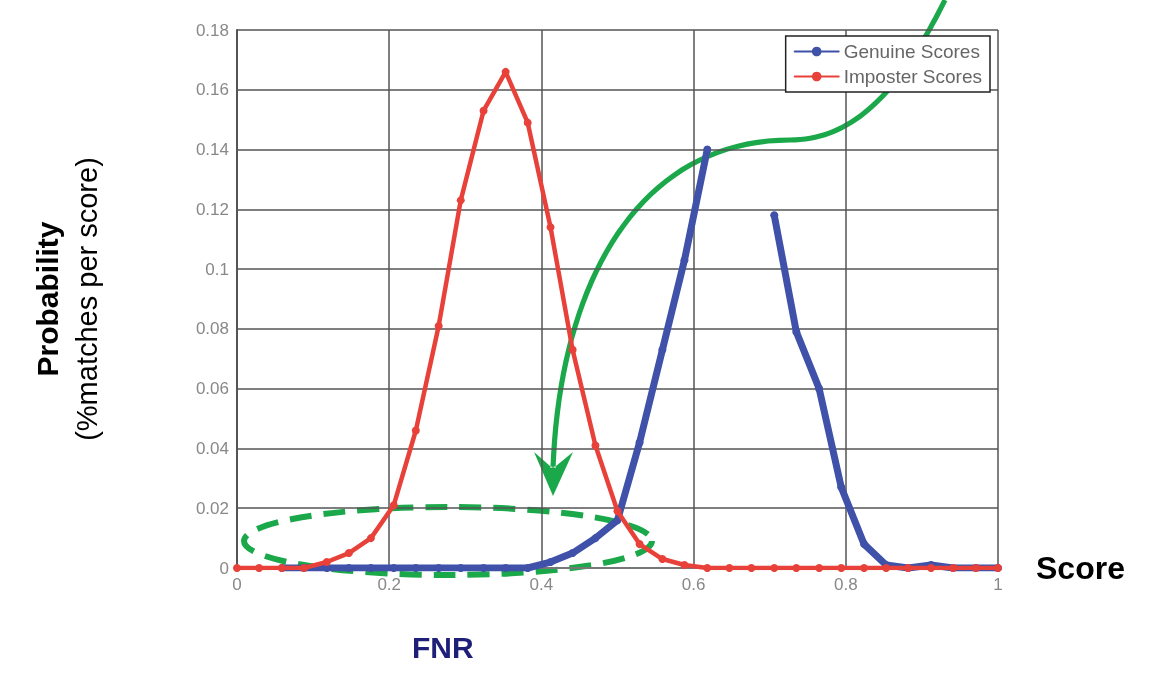 The width and height of the screenshot is (1166, 676). Describe the element at coordinates (66, 299) in the screenshot. I see `y-axis-title: Probability (%matches per score)` at that location.